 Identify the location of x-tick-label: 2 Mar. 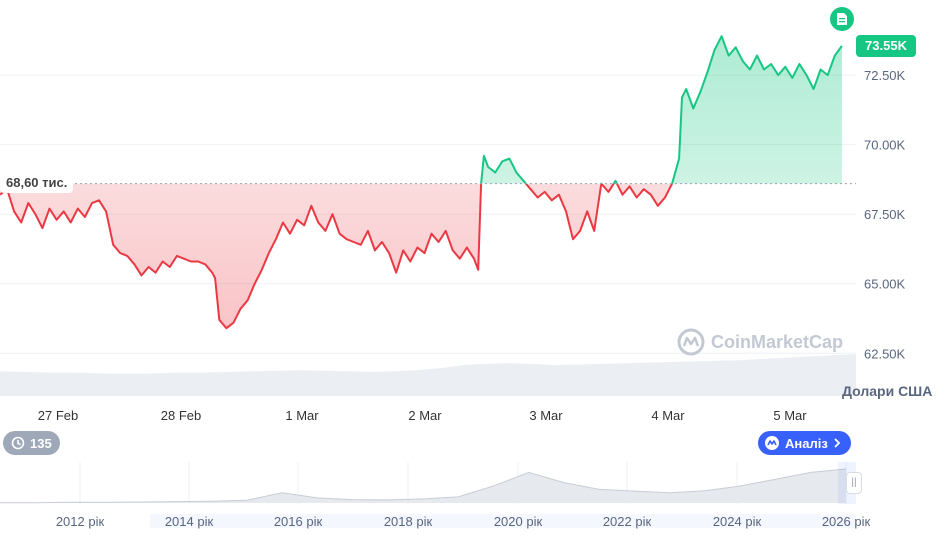
(425, 415).